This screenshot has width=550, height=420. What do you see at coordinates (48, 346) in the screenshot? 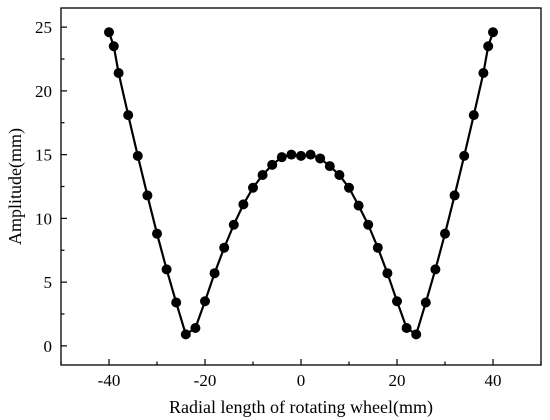
I see `y-tick-label: 0` at bounding box center [48, 346].